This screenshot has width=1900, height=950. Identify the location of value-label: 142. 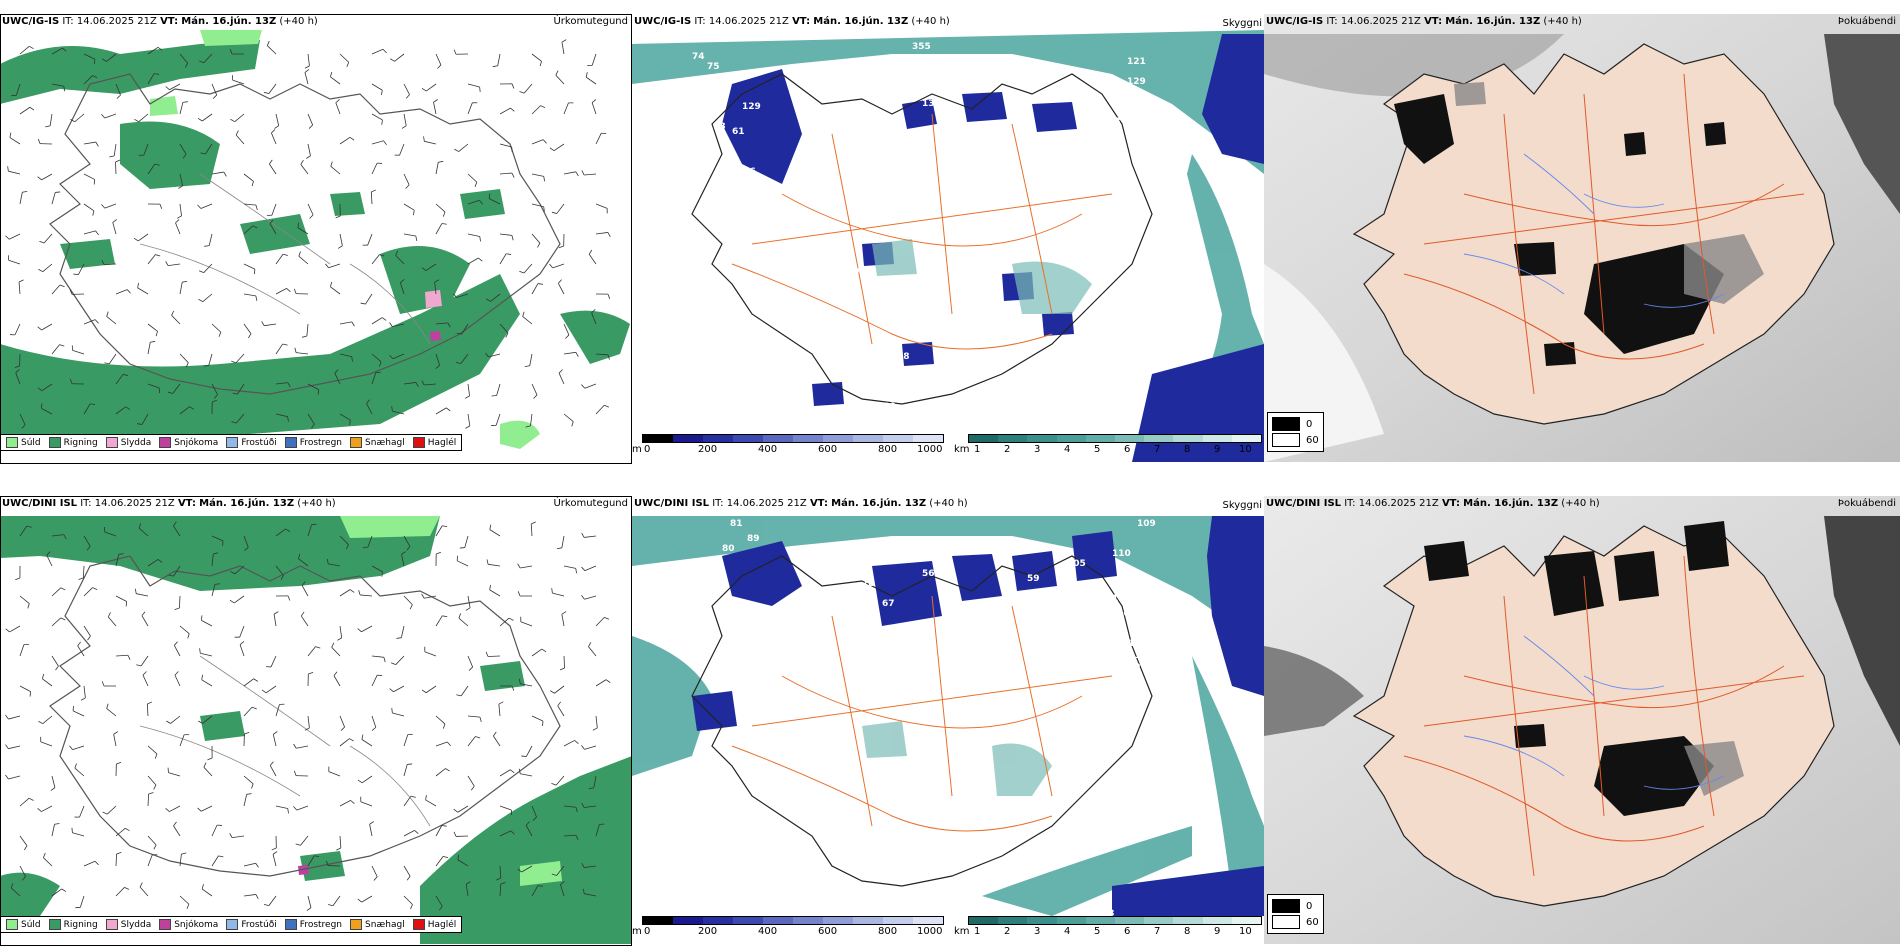
(1136, 112).